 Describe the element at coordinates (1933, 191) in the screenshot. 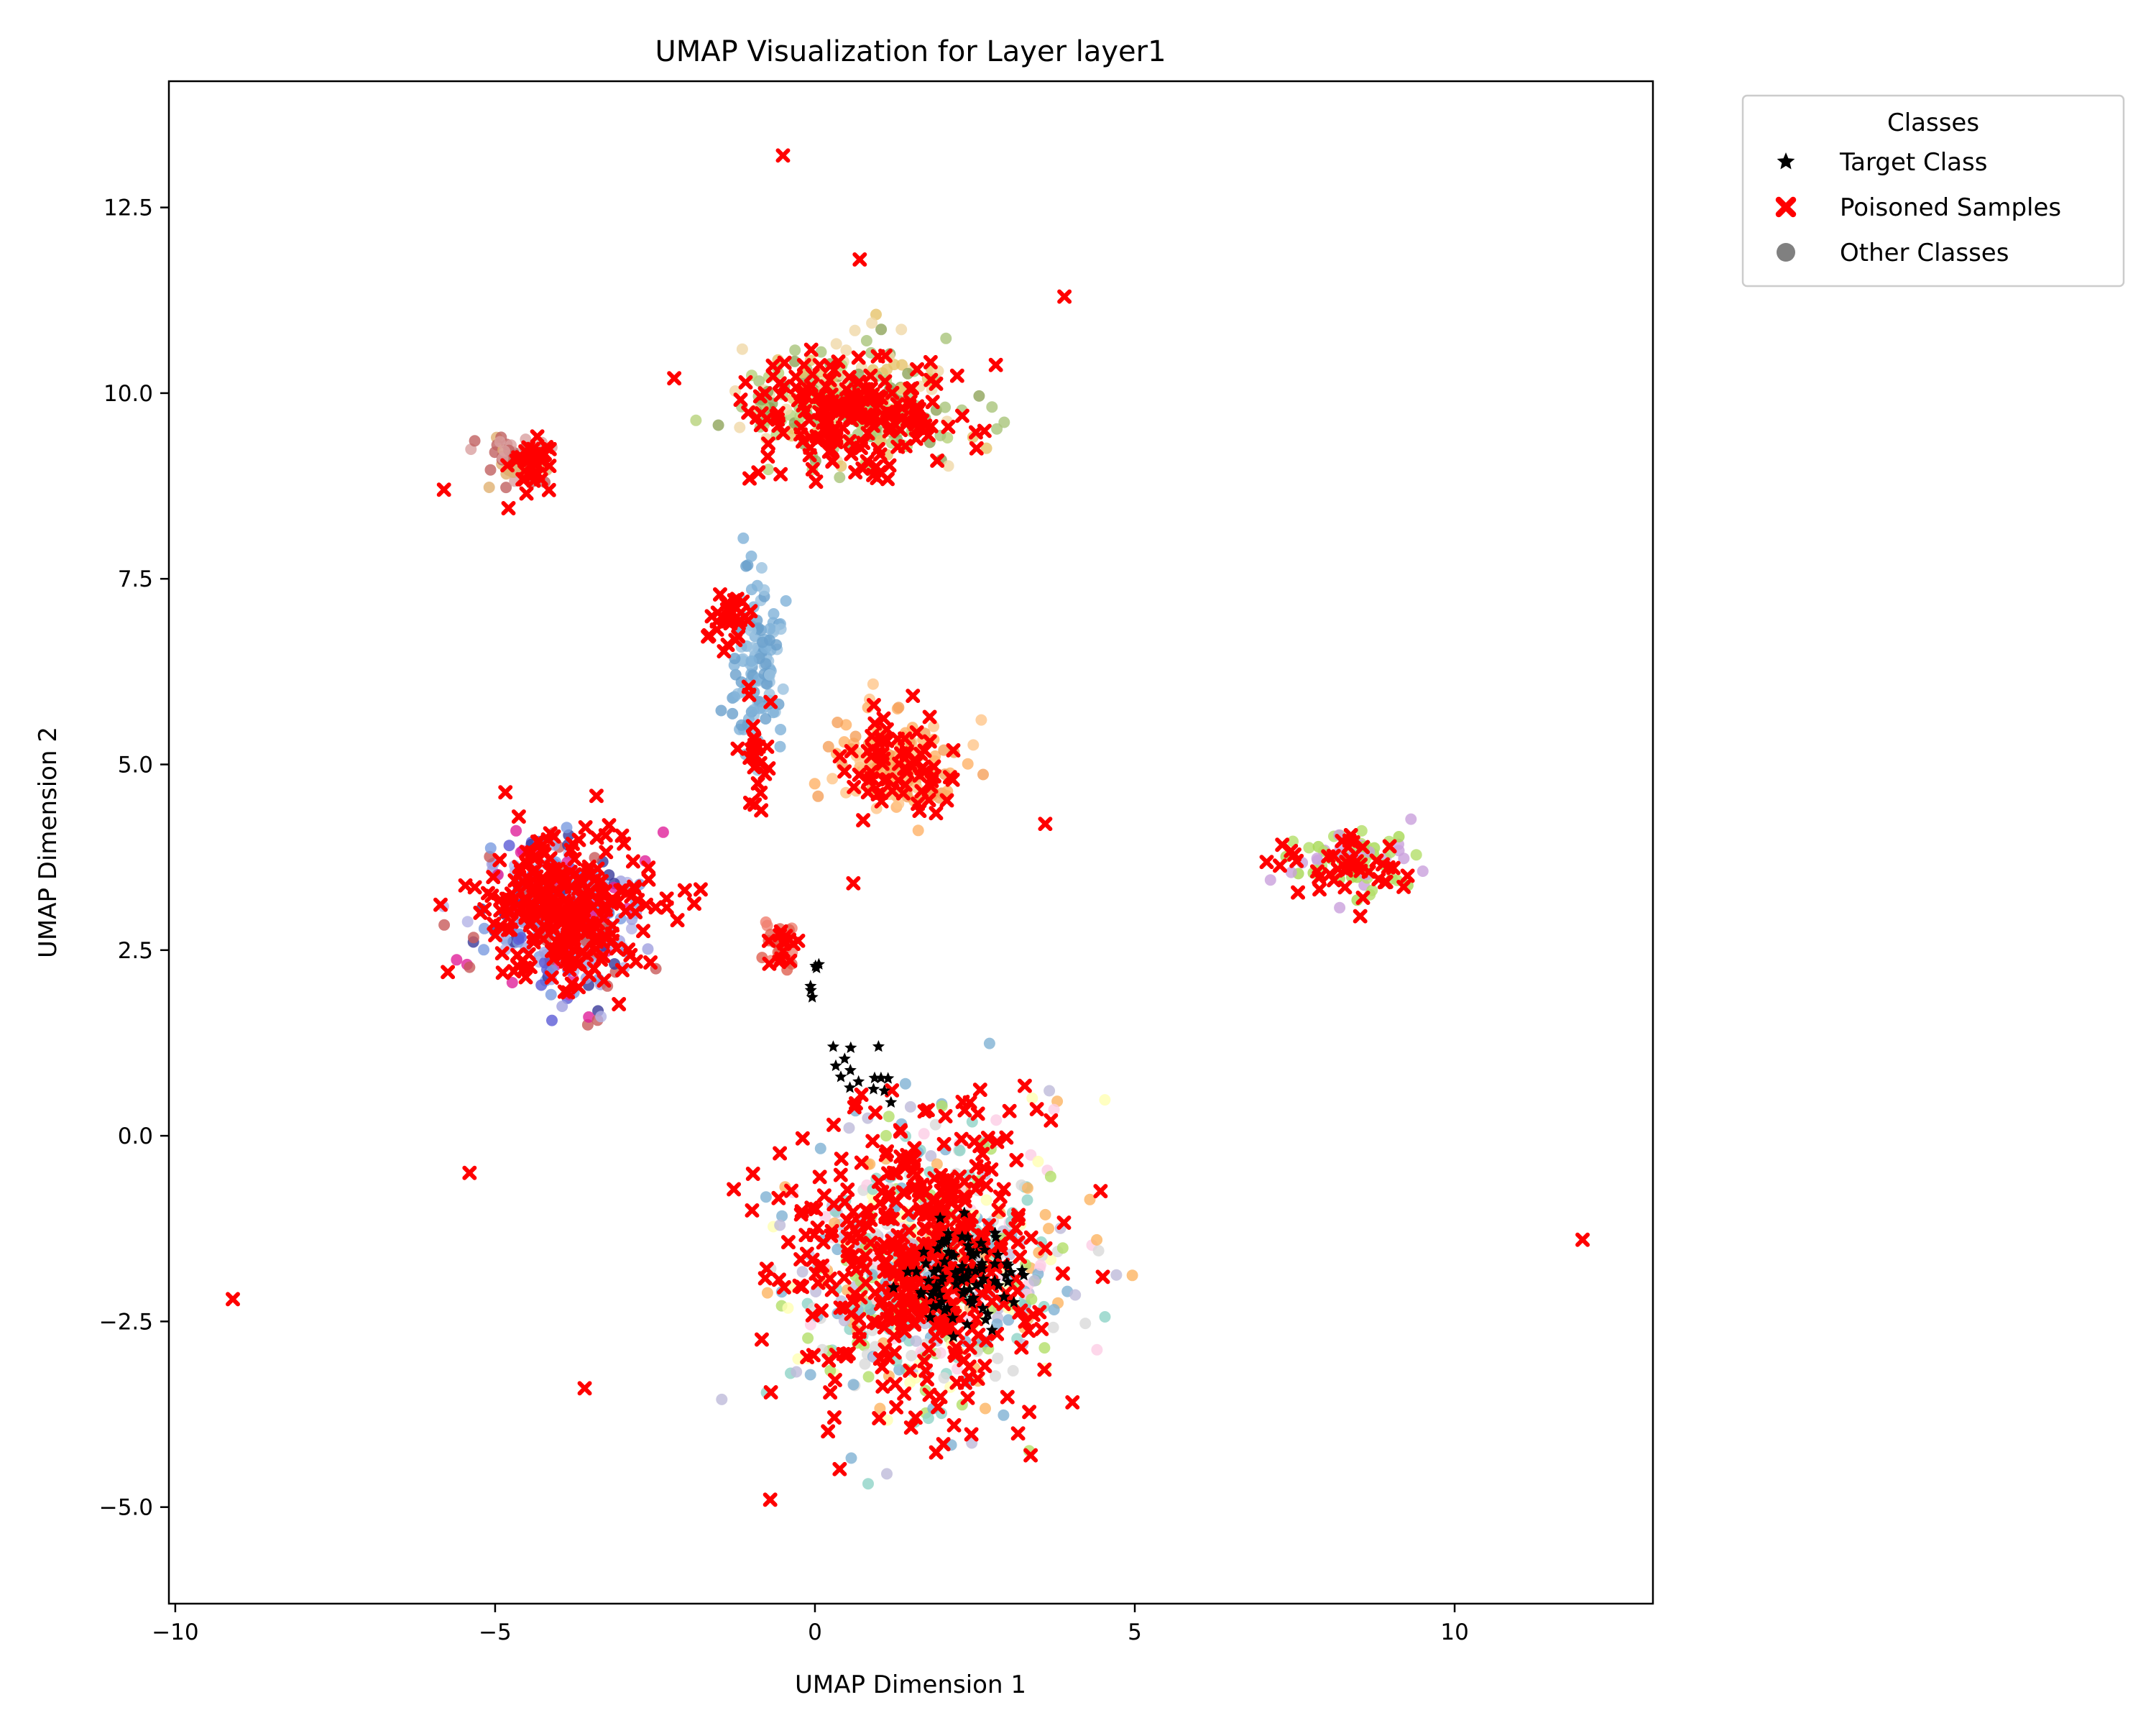

I see `legend-box` at that location.